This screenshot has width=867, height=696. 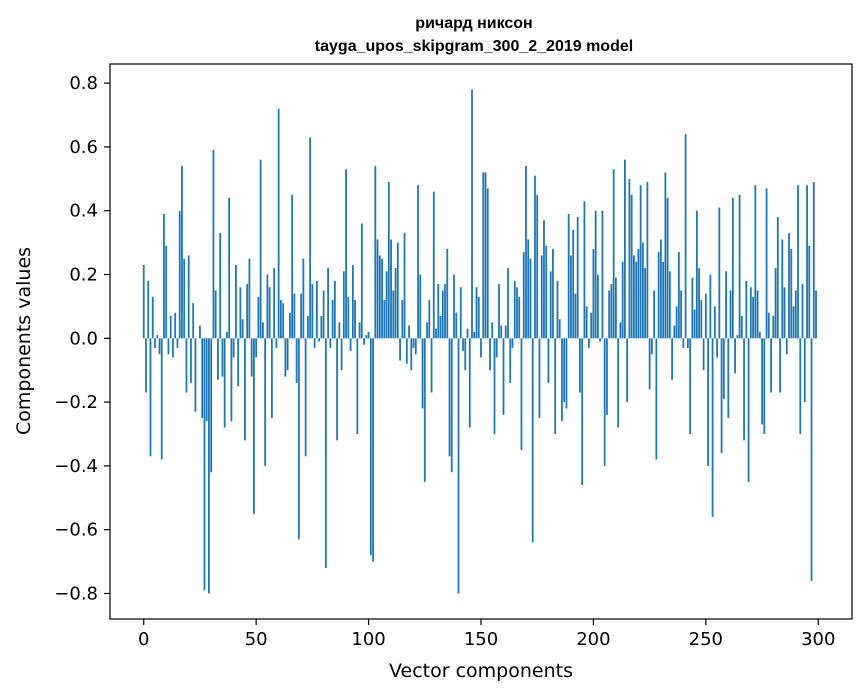 I want to click on x-axis-label: Vector components, so click(x=481, y=671).